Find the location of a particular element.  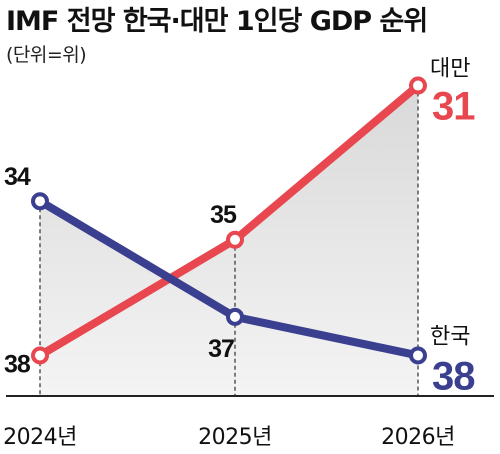

x-tick-label-2026: 2026년 is located at coordinates (418, 437).